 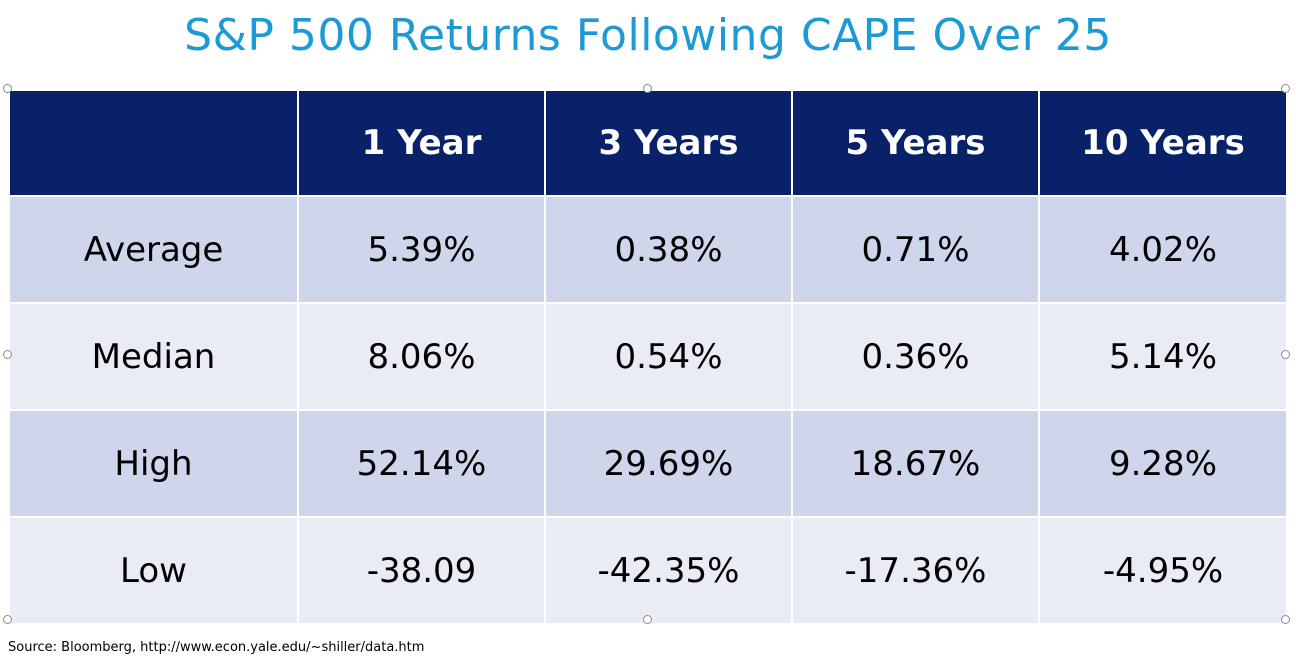 I want to click on header-cell-10-years: 10 Years, so click(x=1163, y=143).